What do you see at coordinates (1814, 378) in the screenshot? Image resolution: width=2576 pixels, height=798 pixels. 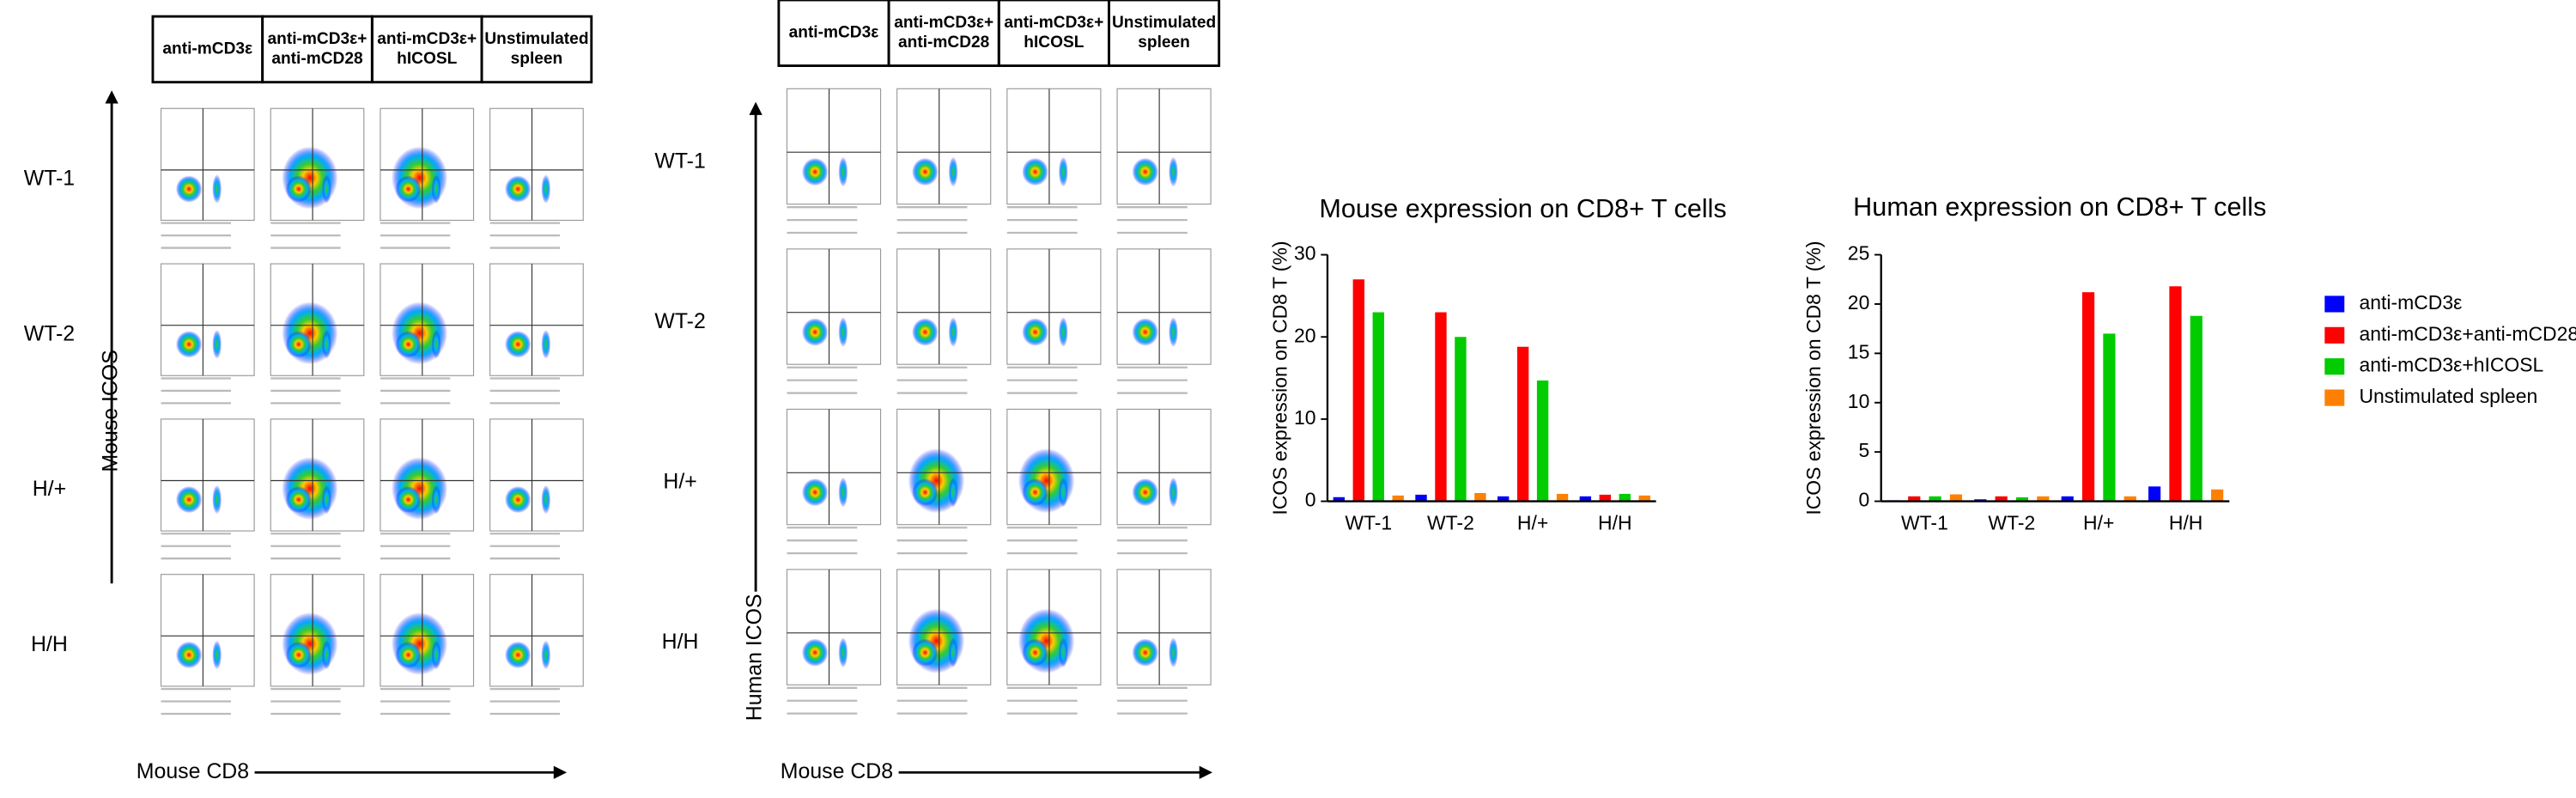 I see `y-axis-label: ICOS expression on CD8 T (%)` at bounding box center [1814, 378].